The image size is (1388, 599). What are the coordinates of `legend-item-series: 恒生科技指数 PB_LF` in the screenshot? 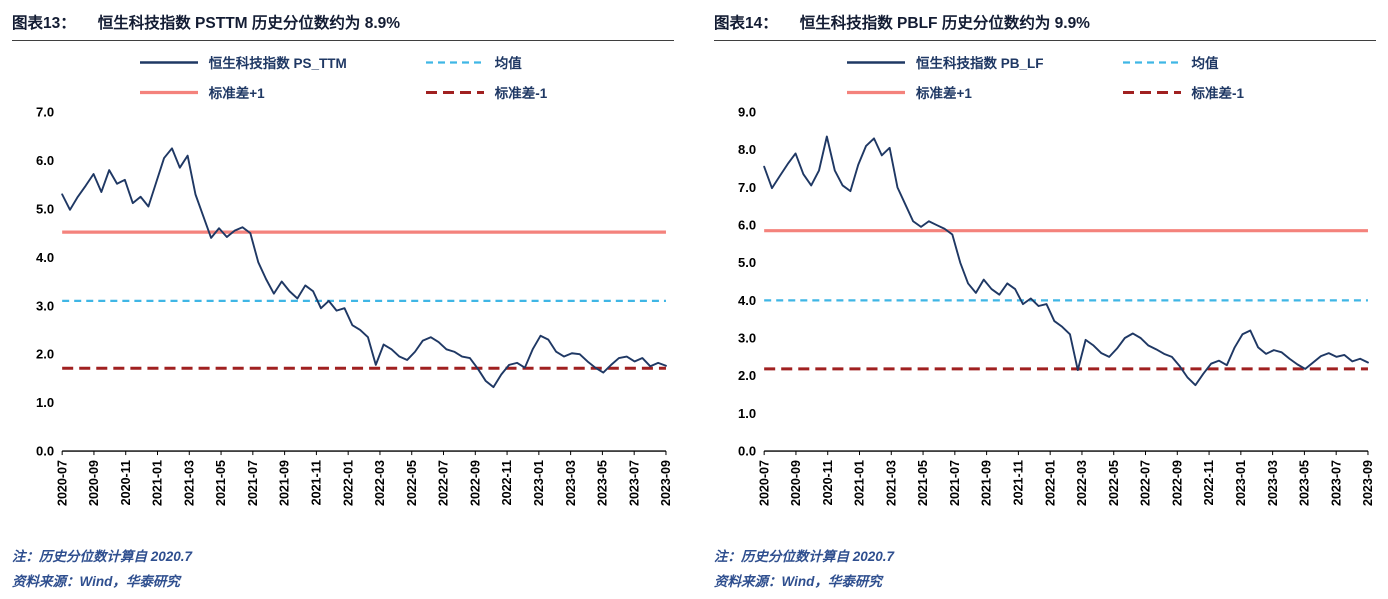 It's located at (945, 62).